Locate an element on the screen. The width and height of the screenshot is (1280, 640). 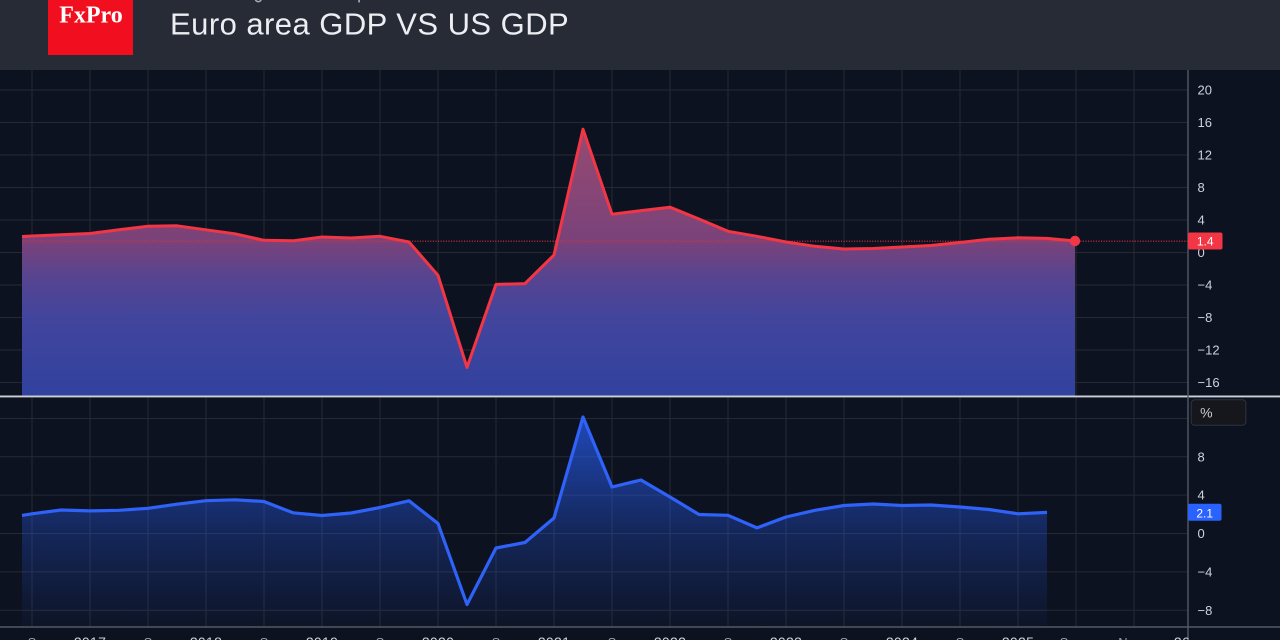
svg-text: 1.4 is located at coordinates (1205, 242).